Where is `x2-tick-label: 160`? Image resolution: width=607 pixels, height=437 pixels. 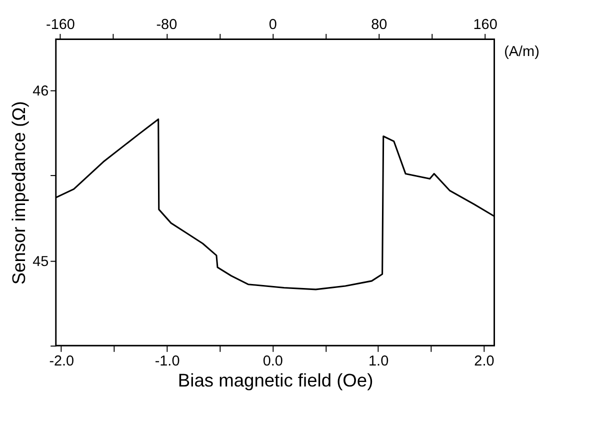
x2-tick-label: 160 is located at coordinates (485, 25).